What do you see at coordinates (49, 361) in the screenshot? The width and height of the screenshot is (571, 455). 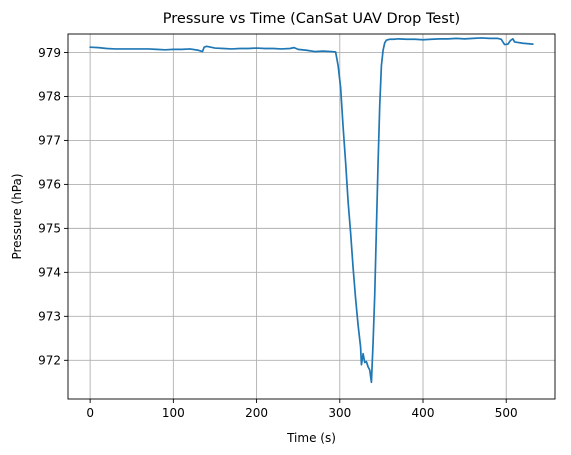 I see `y-tick-label: 972` at bounding box center [49, 361].